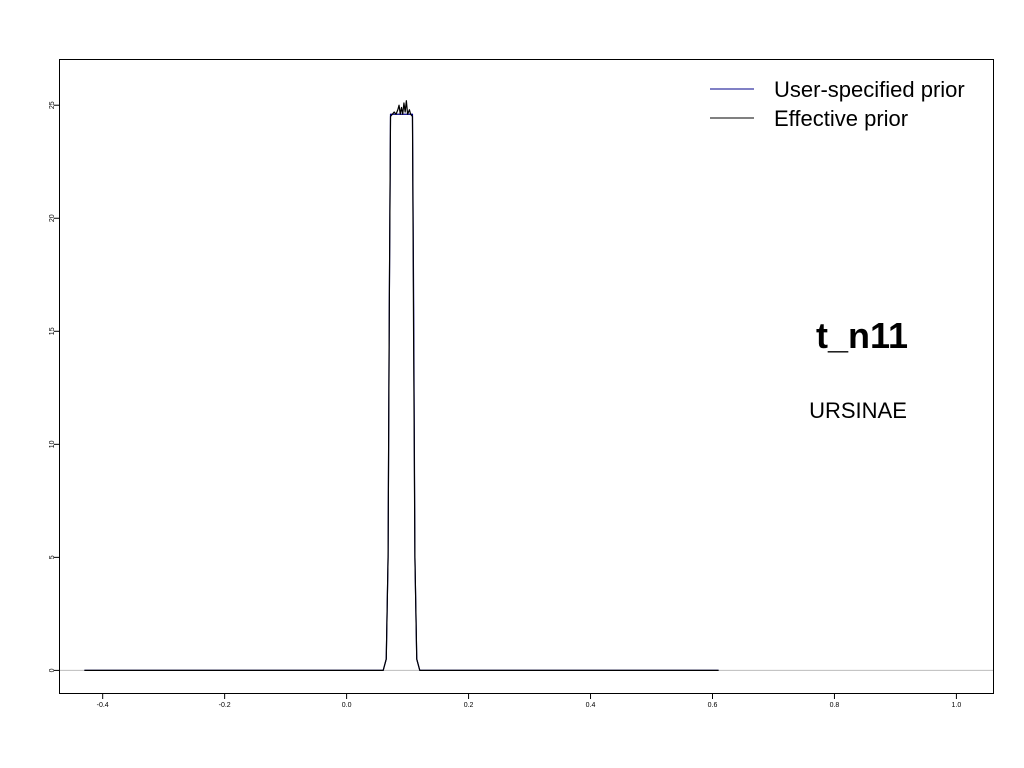  Describe the element at coordinates (862, 335) in the screenshot. I see `node-label: t_n11` at that location.